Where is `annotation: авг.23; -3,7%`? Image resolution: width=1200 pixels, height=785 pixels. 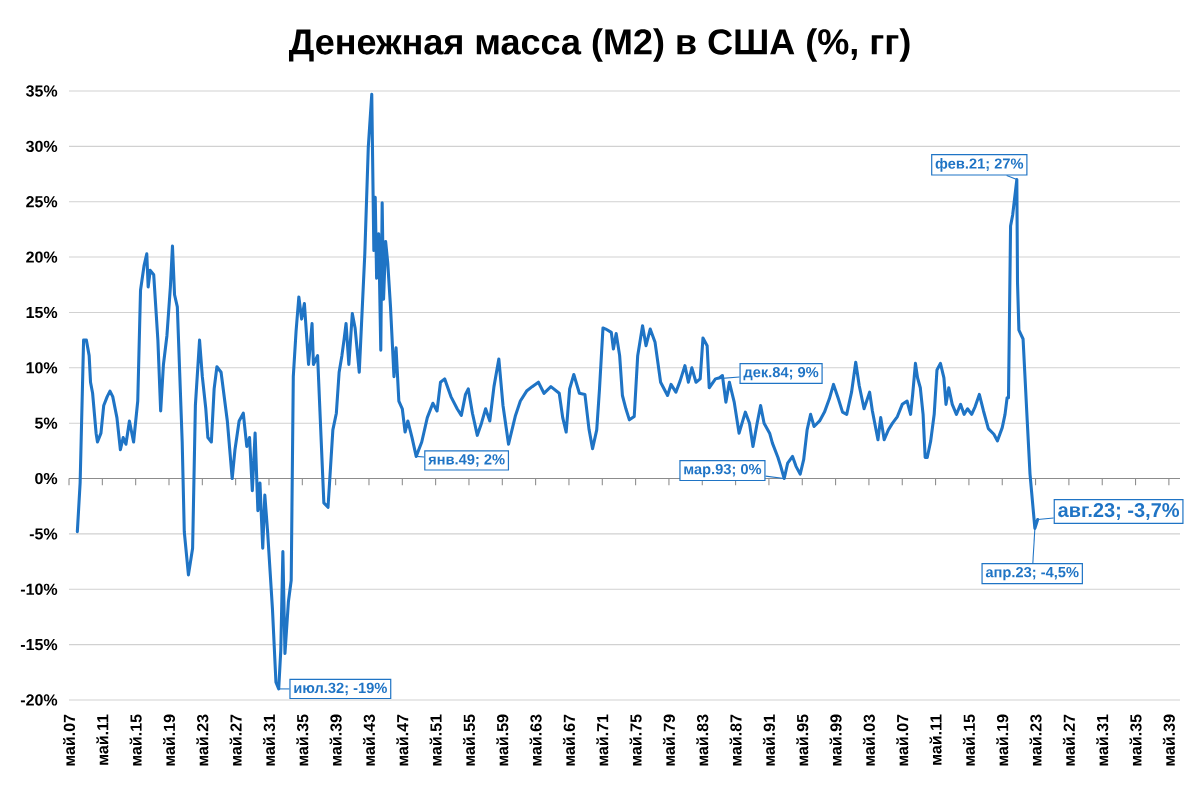
annotation: авг.23; -3,7% is located at coordinates (1119, 511).